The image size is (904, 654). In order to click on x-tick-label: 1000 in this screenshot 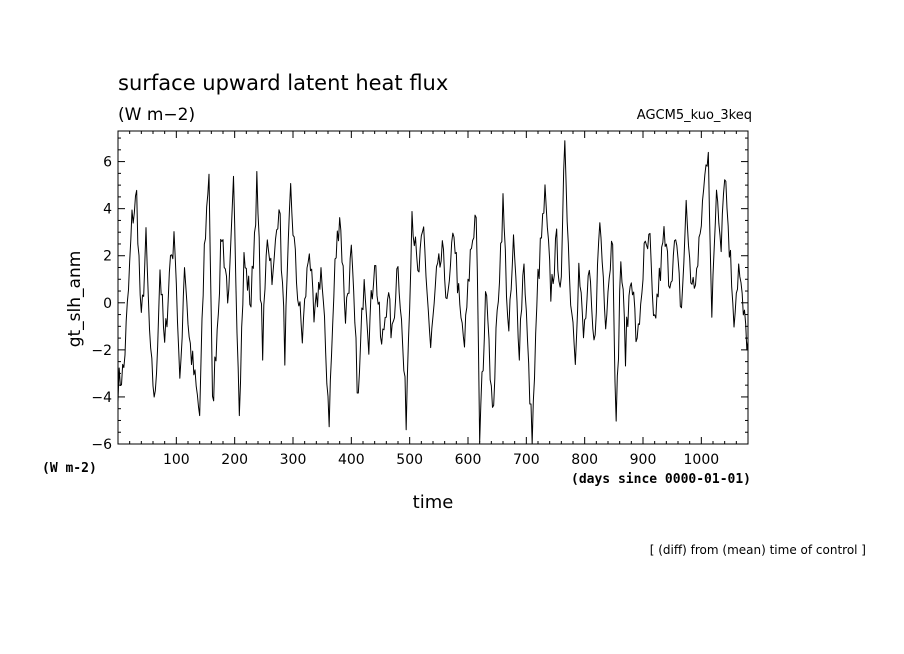, I will do `click(702, 460)`.